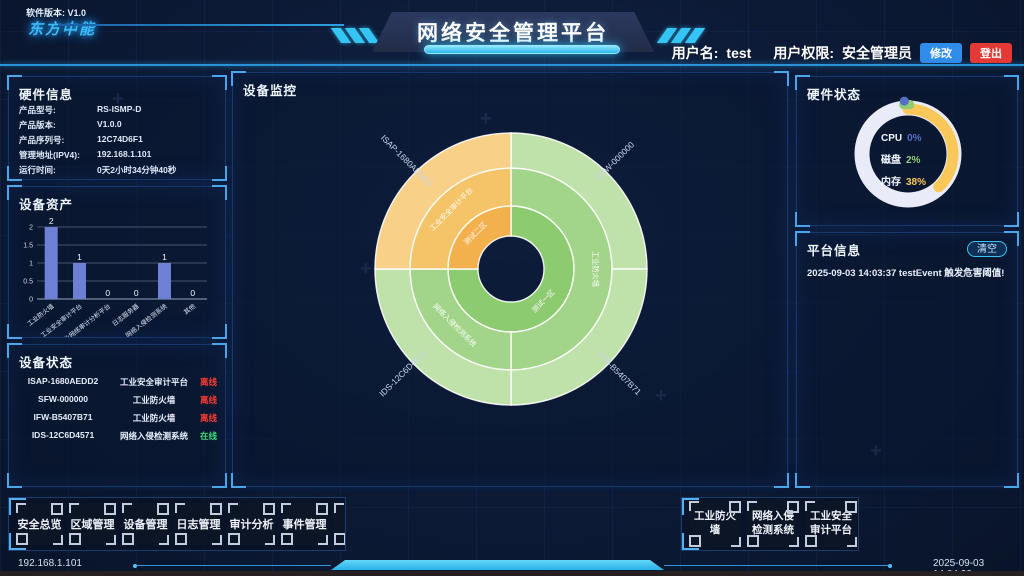 Image resolution: width=1024 pixels, height=576 pixels. I want to click on nav-button-zone-management: 区域管理, so click(92, 524).